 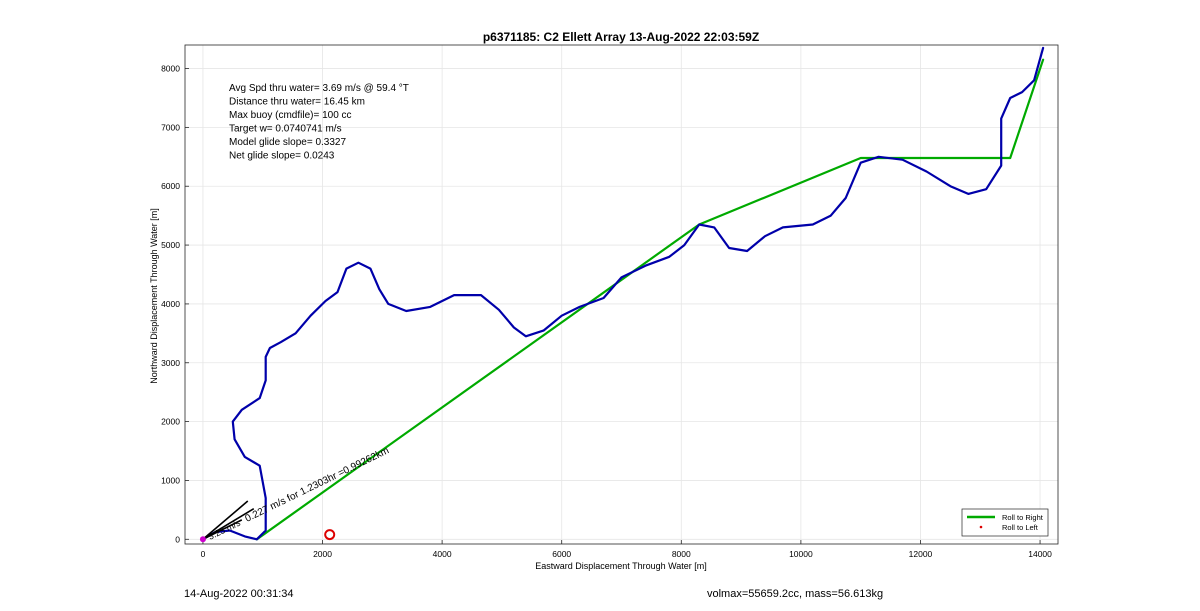 I want to click on x-tick-label: 8000, so click(x=681, y=554).